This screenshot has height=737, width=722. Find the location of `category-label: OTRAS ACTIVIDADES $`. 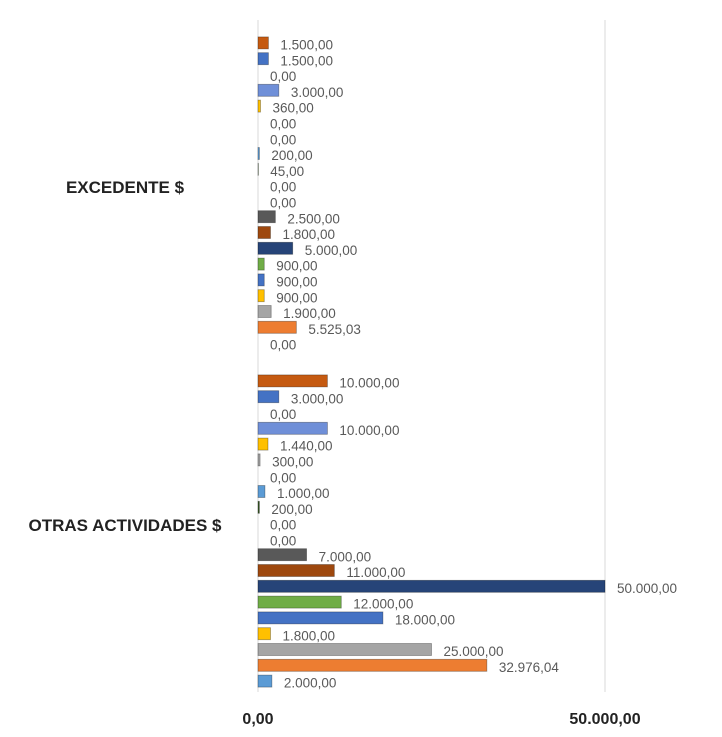

category-label: OTRAS ACTIVIDADES $ is located at coordinates (125, 525).